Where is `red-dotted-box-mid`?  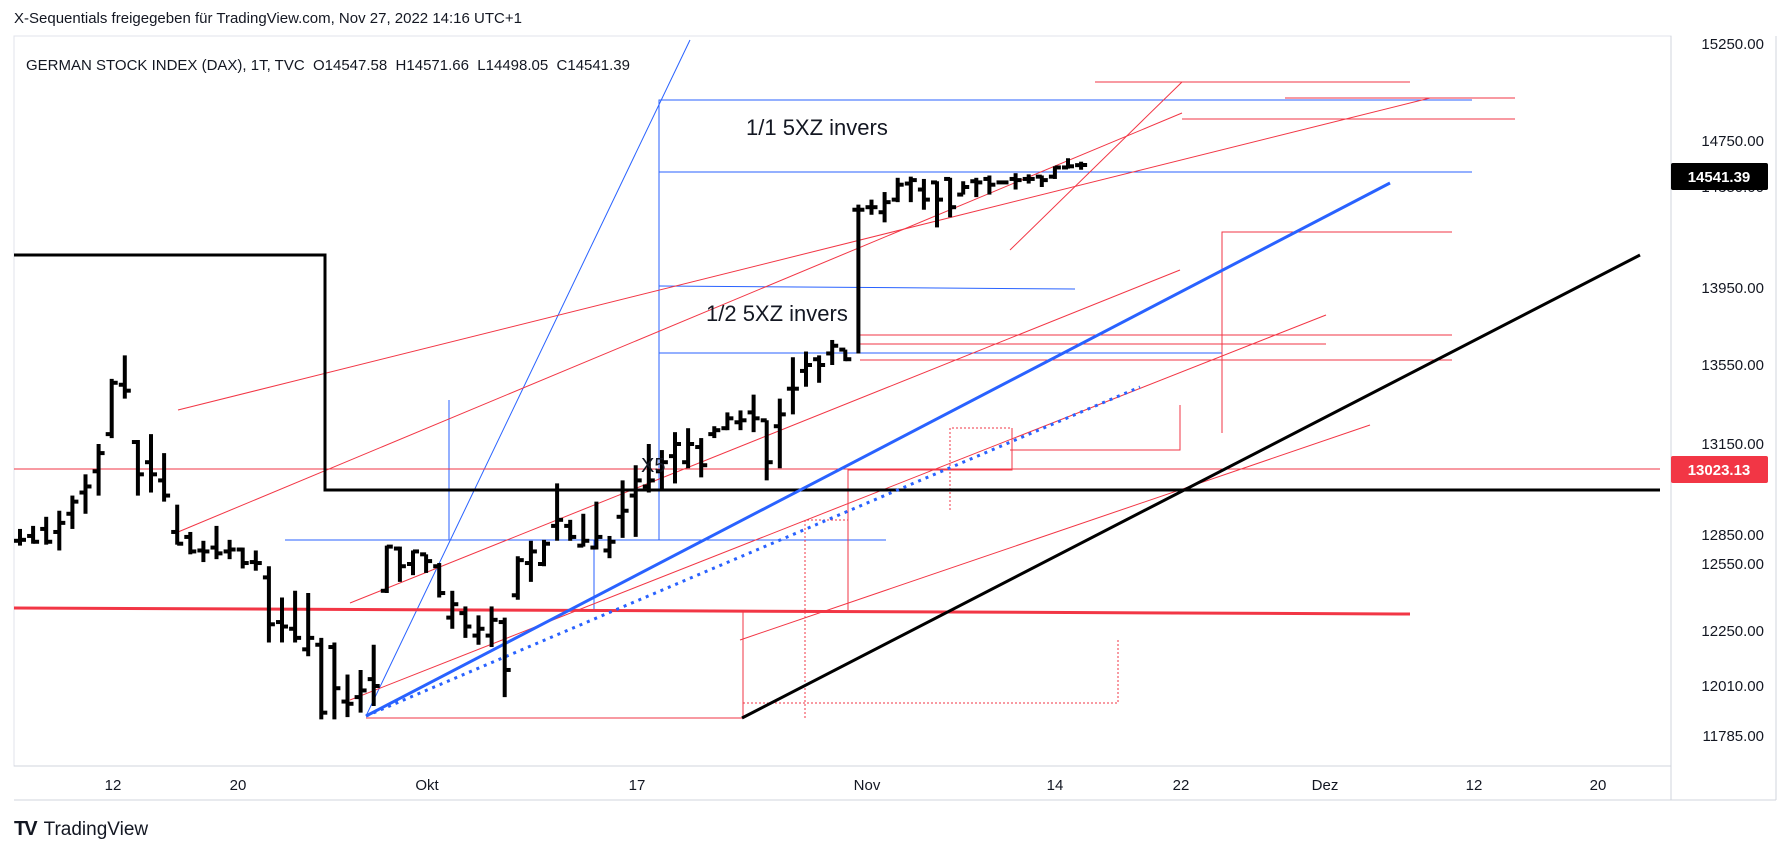 red-dotted-box-mid is located at coordinates (980, 468).